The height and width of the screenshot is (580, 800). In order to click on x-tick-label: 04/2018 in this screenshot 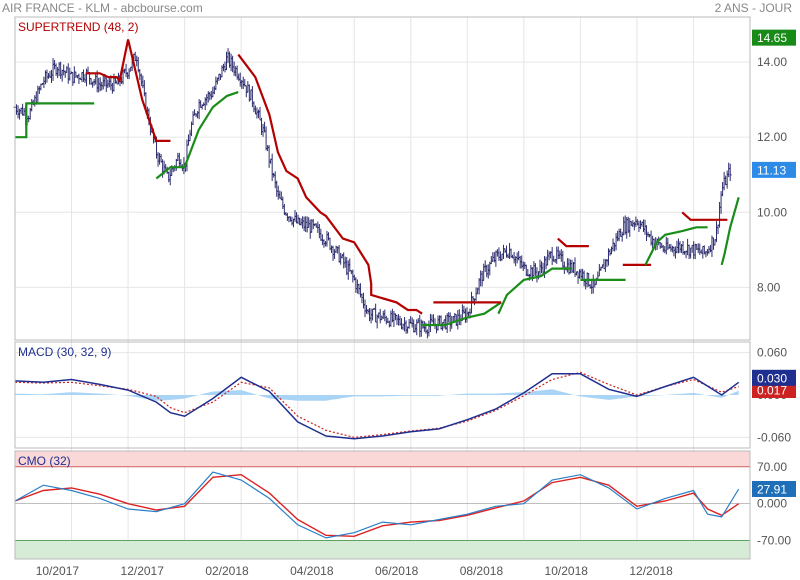, I will do `click(312, 571)`.